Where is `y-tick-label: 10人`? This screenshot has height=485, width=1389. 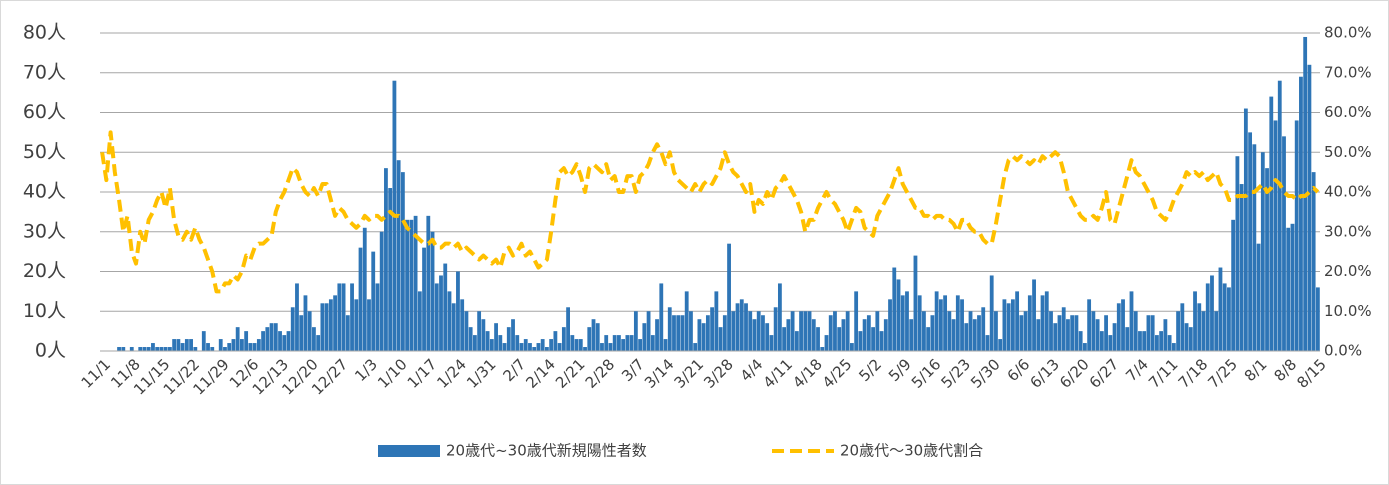
y-tick-label: 10人 is located at coordinates (44, 311).